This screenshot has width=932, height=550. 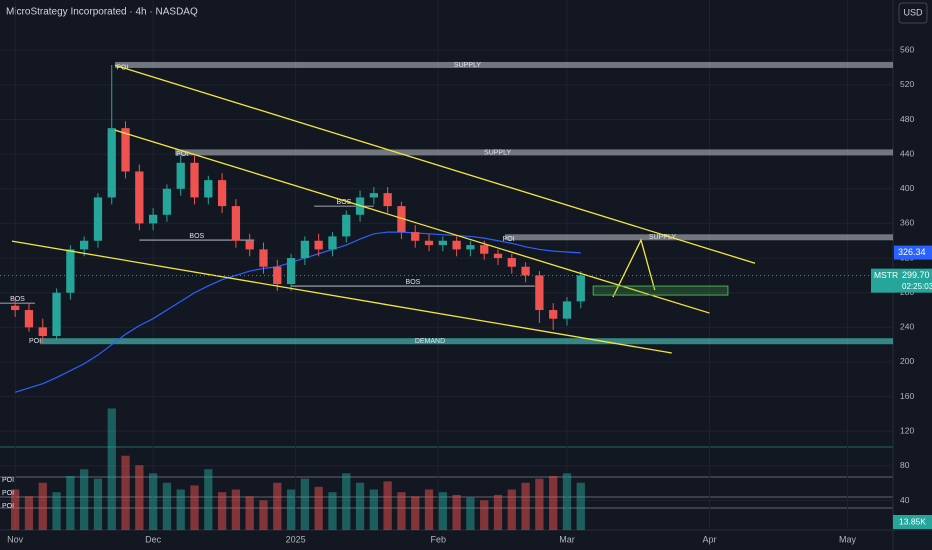 I want to click on ma-price-box, so click(x=913, y=252).